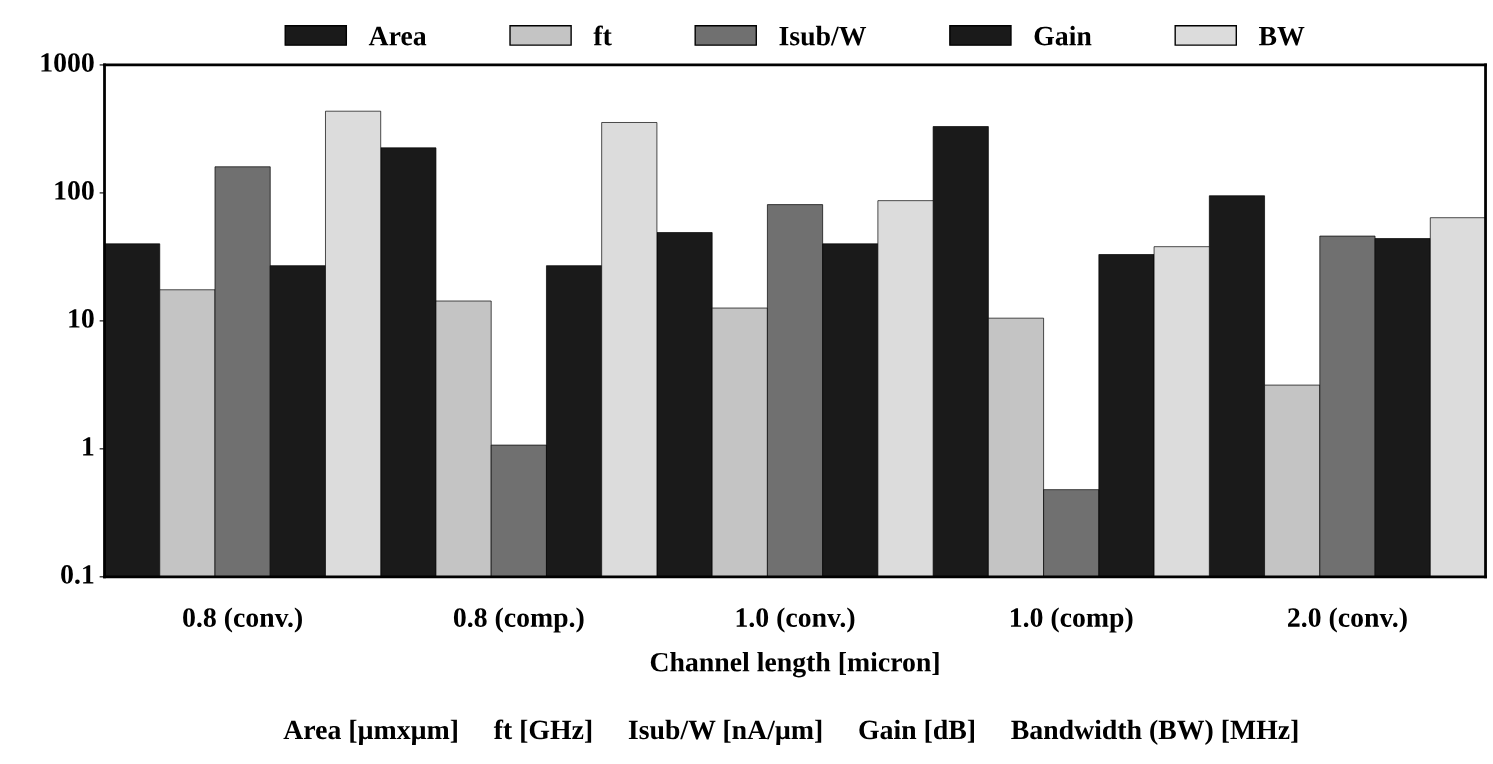  I want to click on legend-label: BW, so click(1281, 36).